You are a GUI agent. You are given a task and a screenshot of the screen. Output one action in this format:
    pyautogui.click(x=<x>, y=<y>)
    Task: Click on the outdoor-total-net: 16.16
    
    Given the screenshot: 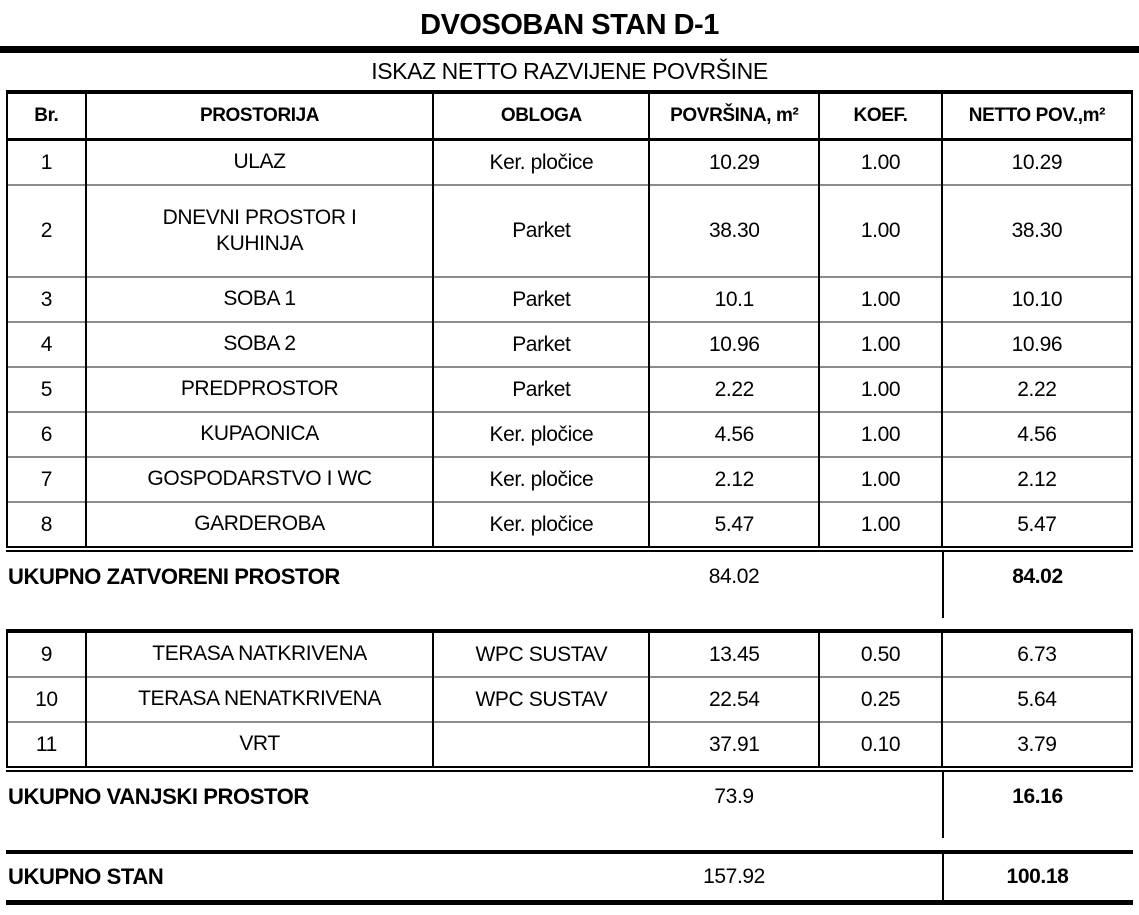 What is the action you would take?
    pyautogui.click(x=1037, y=796)
    